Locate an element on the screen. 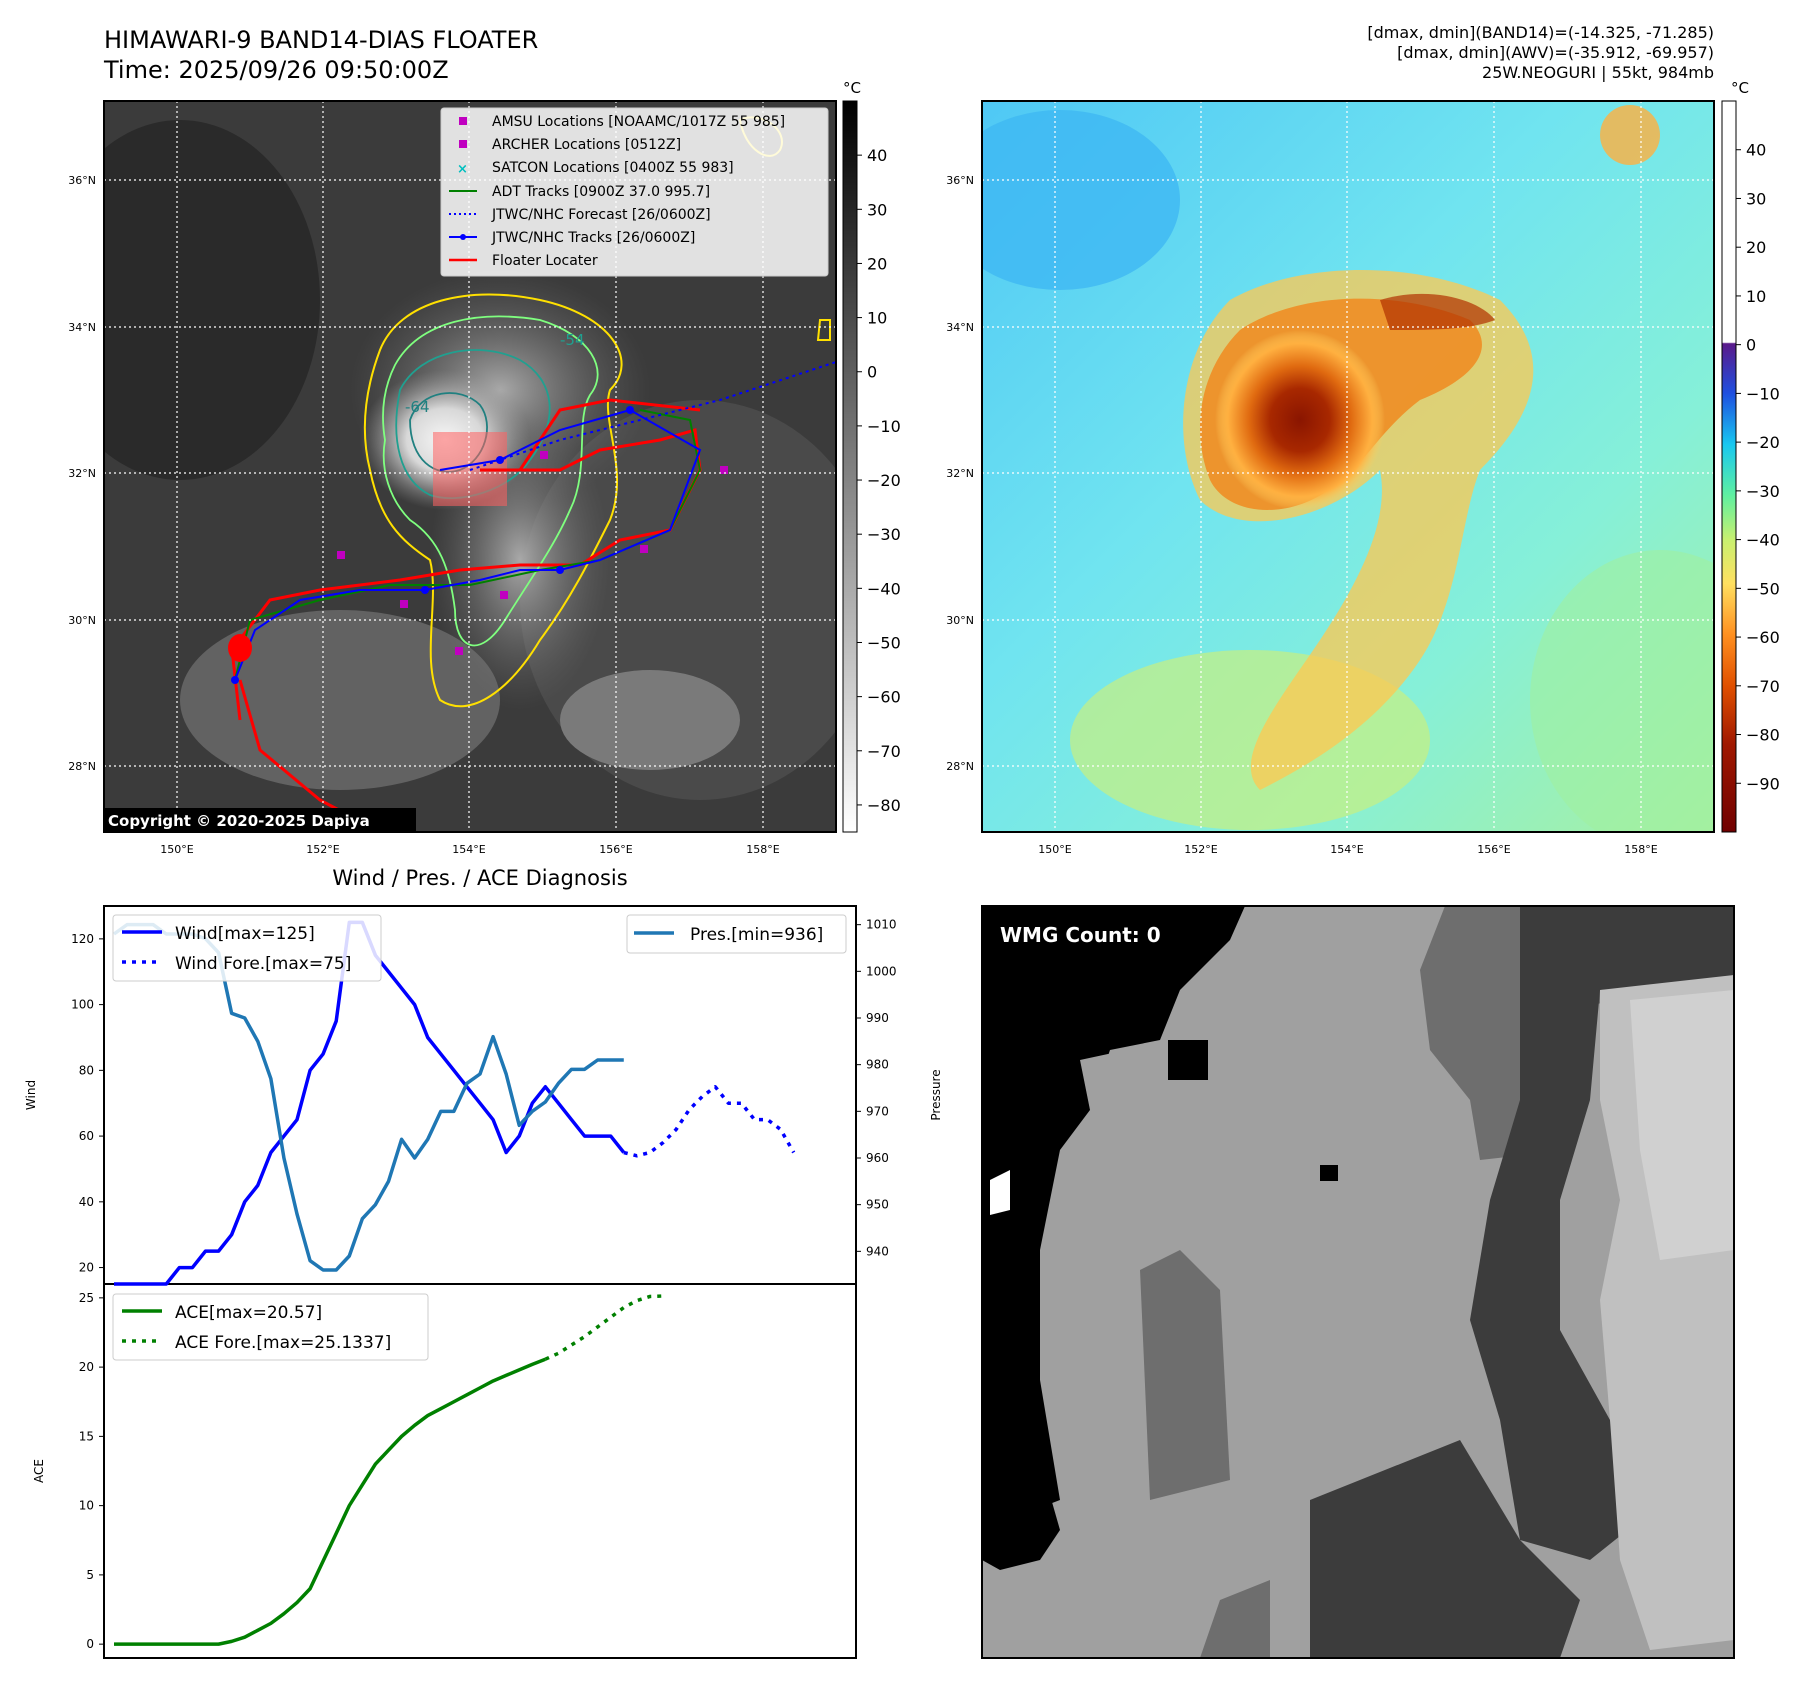  series-line-ace-fore- is located at coordinates (604, 1327).